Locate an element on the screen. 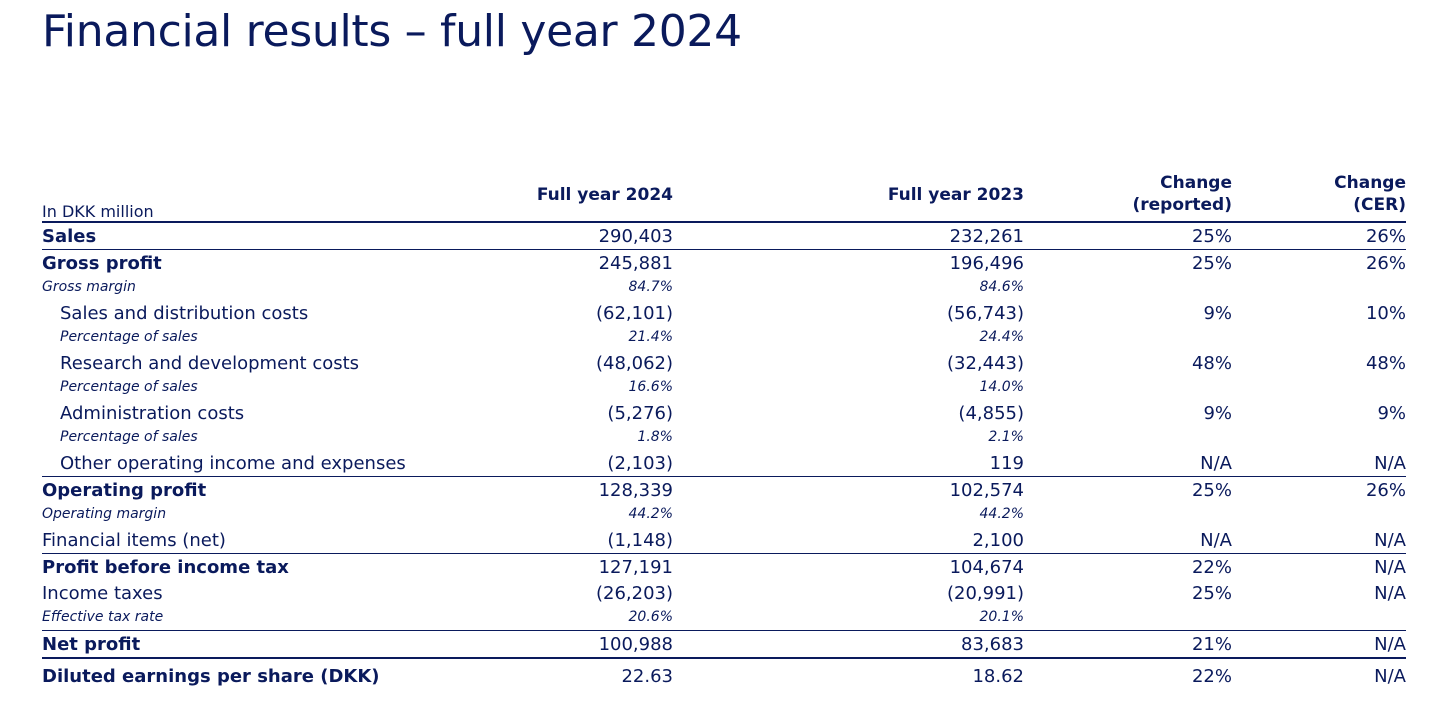  cell-fy2023: 102,574 is located at coordinates (986, 490).